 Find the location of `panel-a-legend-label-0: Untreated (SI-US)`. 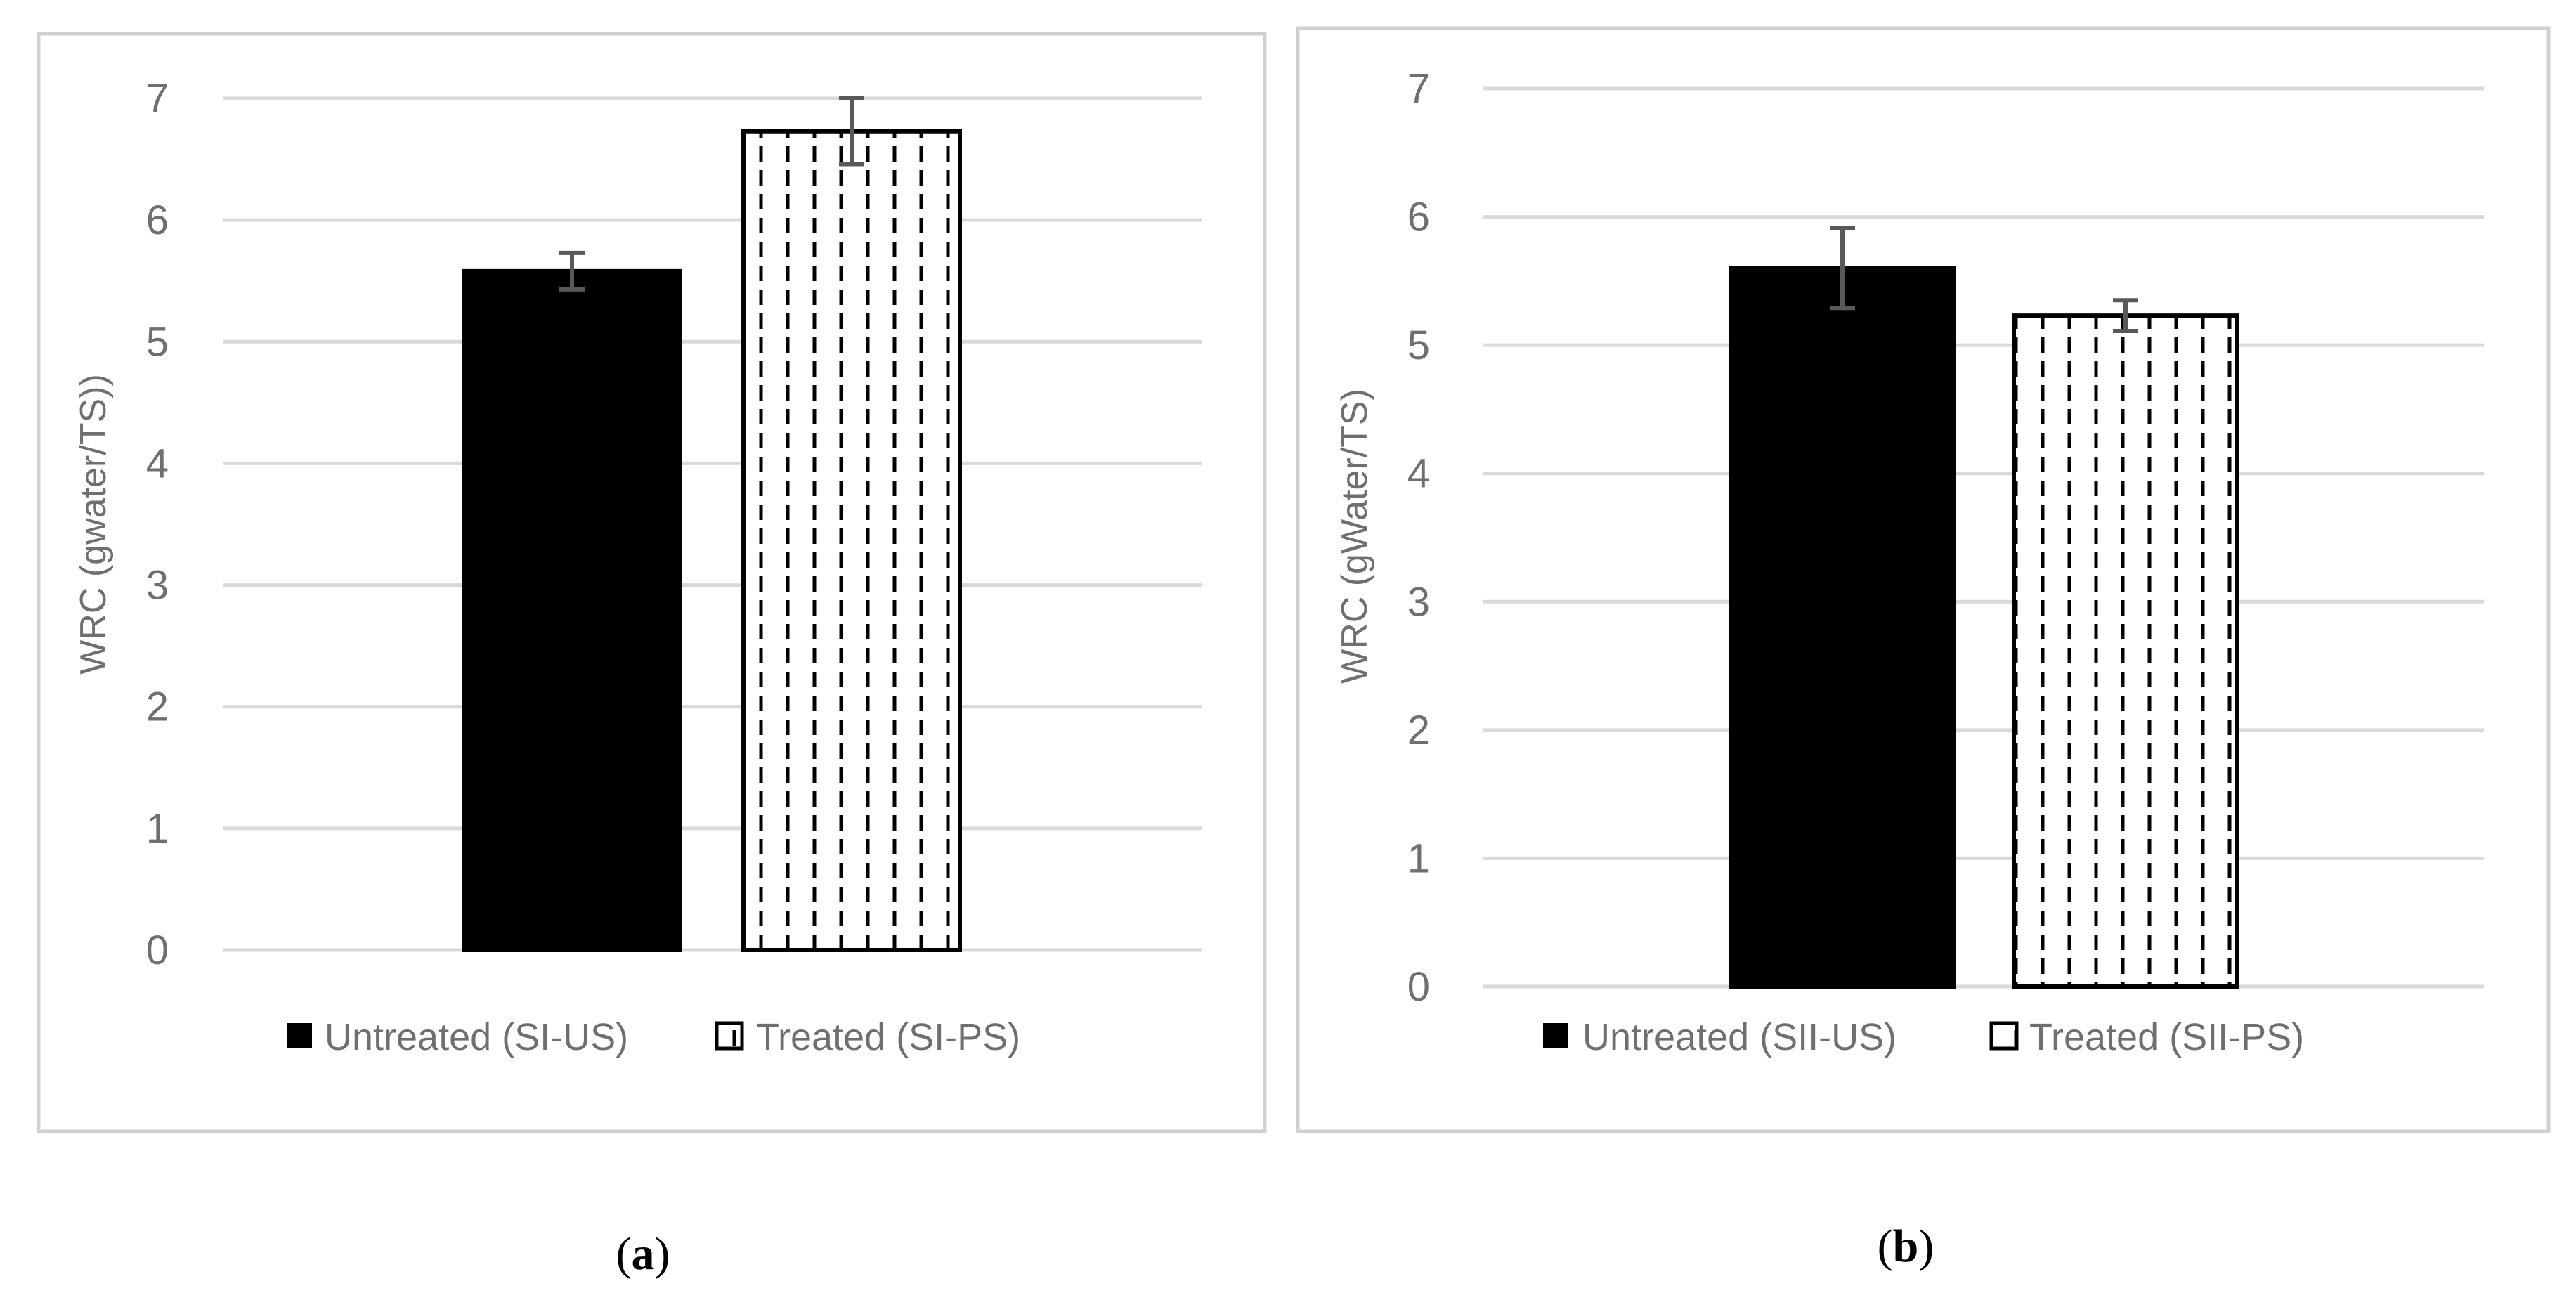

panel-a-legend-label-0: Untreated (SI-US) is located at coordinates (476, 1037).